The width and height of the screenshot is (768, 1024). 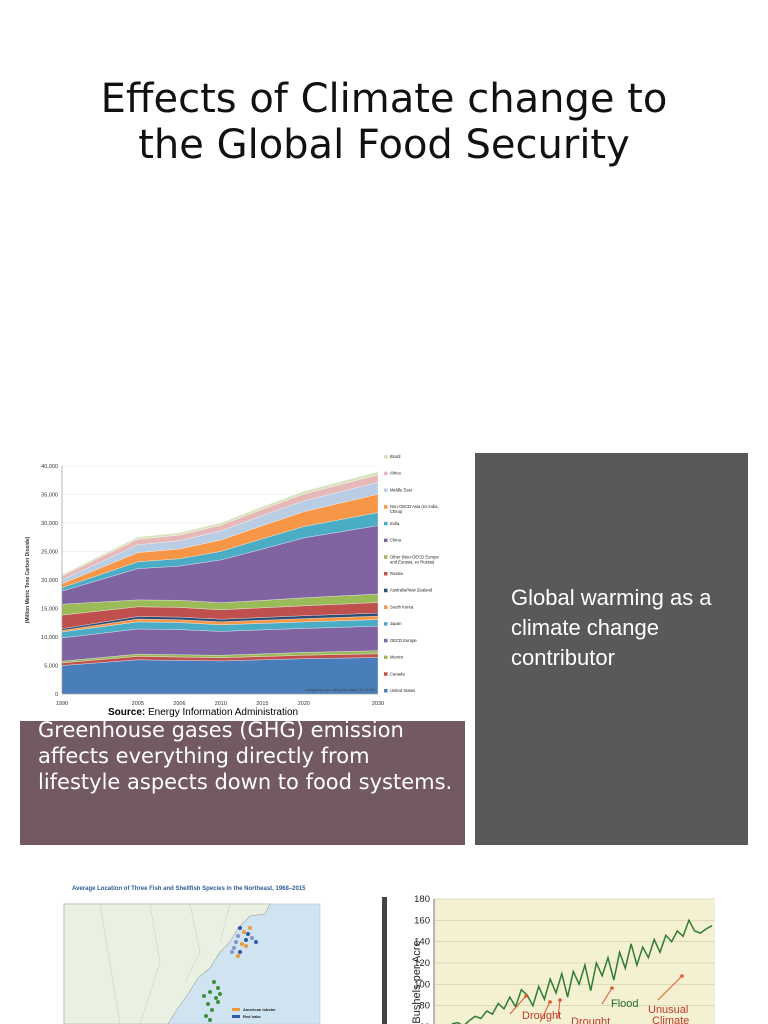 I want to click on x-tick-label: 2006, so click(x=179, y=704).